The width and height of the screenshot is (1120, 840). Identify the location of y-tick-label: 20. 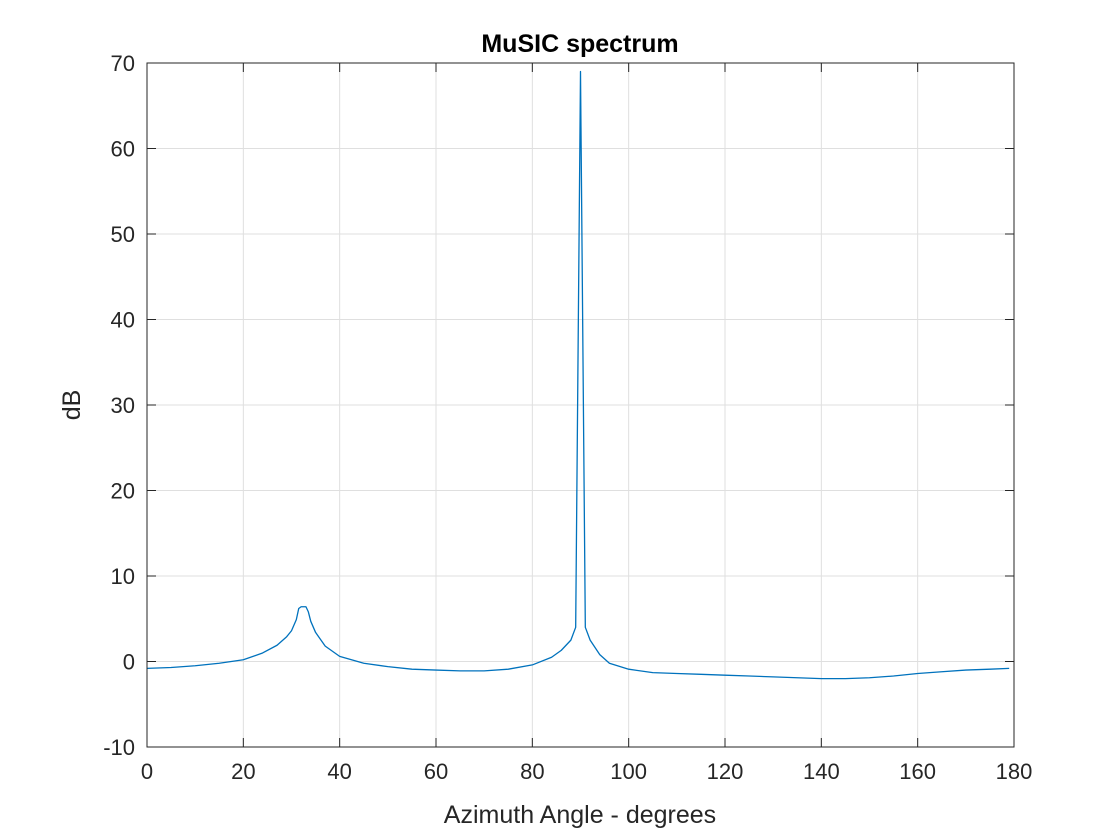
(123, 491).